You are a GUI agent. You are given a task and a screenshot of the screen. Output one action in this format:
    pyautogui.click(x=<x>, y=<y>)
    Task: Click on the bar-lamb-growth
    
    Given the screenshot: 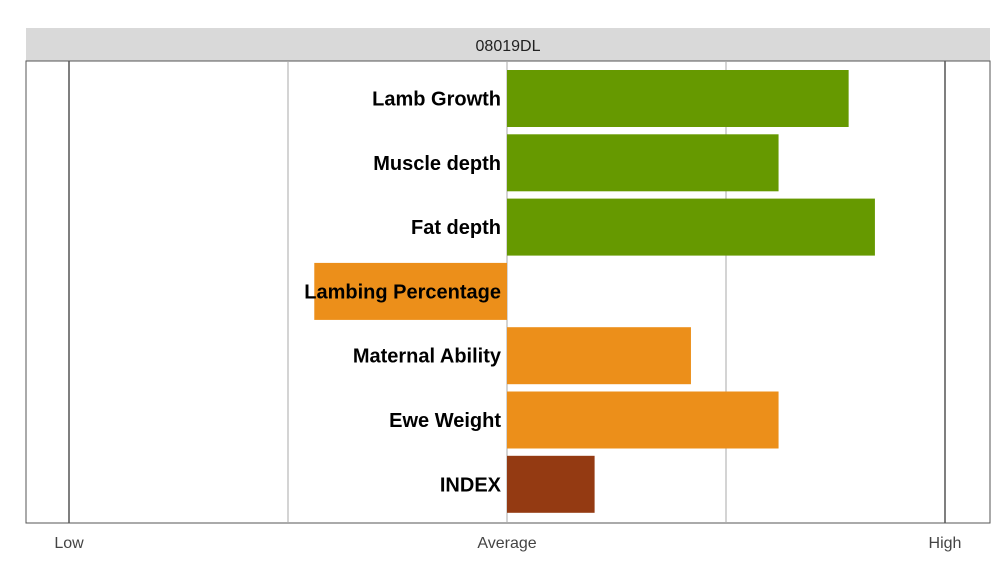 What is the action you would take?
    pyautogui.click(x=678, y=98)
    